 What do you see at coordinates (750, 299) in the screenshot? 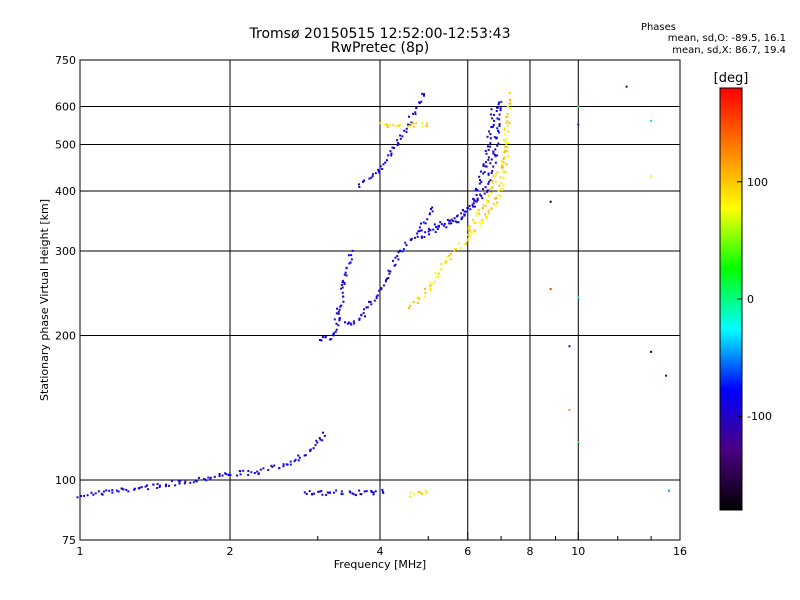
I see `colorbar-tick-label: 0` at bounding box center [750, 299].